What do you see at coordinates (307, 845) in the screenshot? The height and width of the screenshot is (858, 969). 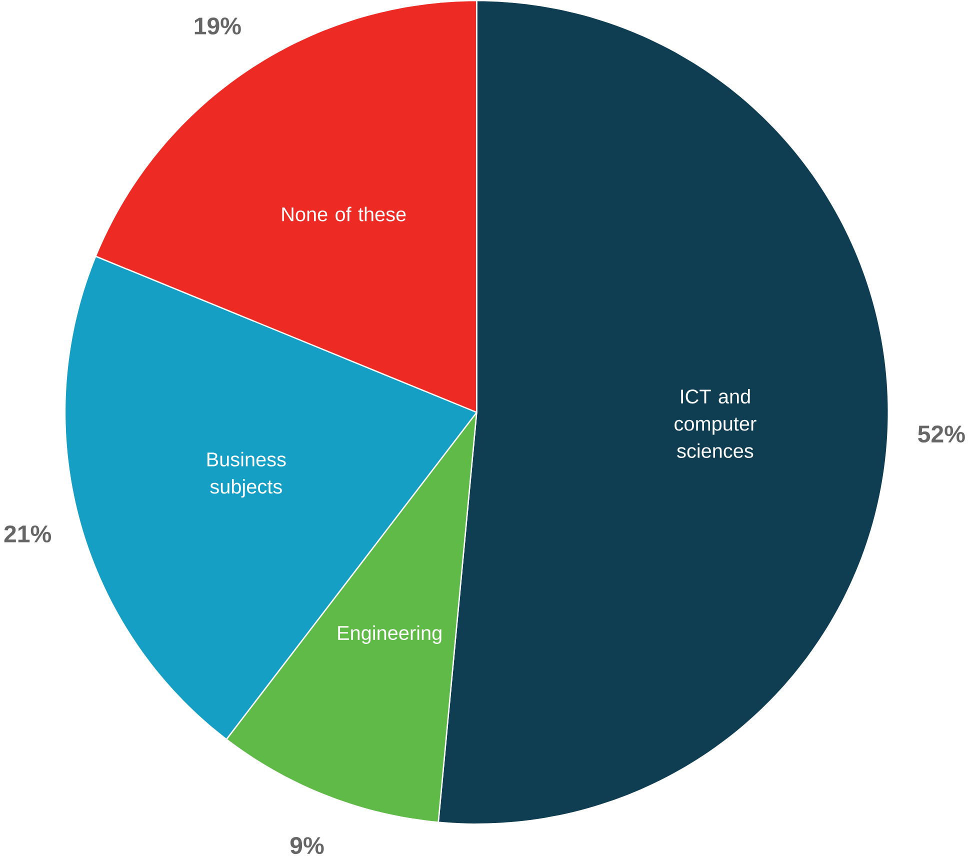 I see `data-label: 9%` at bounding box center [307, 845].